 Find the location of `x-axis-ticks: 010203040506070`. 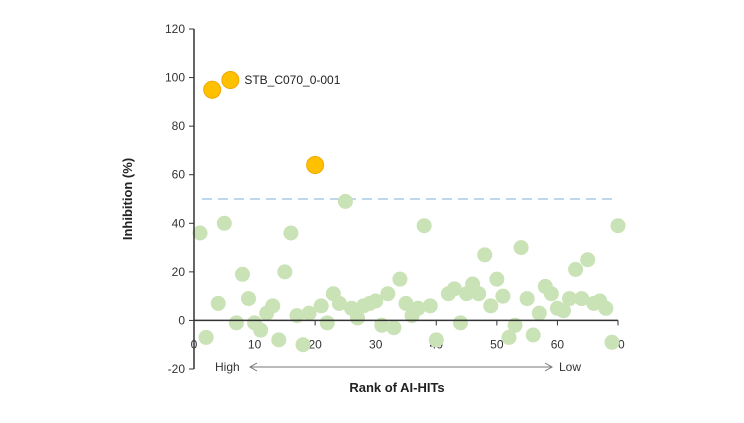

x-axis-ticks: 010203040506070 is located at coordinates (408, 335).